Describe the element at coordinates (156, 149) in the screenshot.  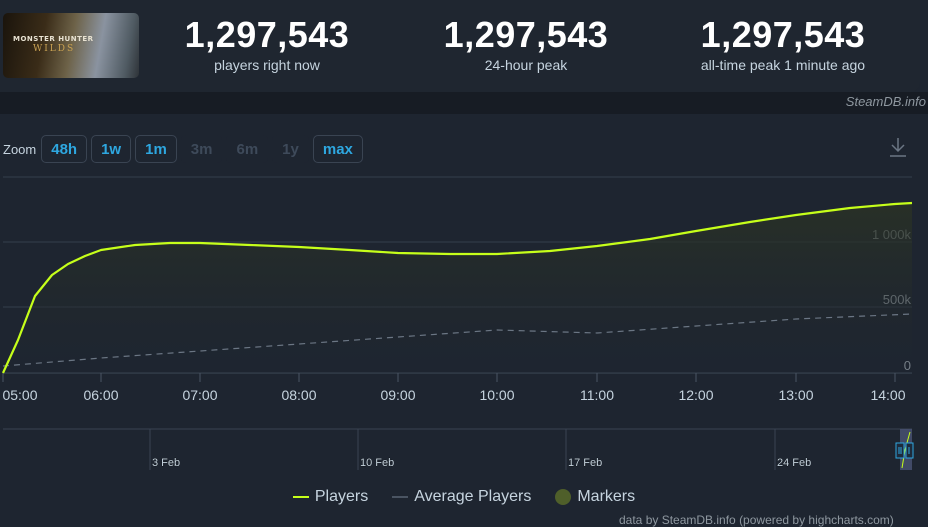
I see `zoom-1m-button: 1m` at that location.